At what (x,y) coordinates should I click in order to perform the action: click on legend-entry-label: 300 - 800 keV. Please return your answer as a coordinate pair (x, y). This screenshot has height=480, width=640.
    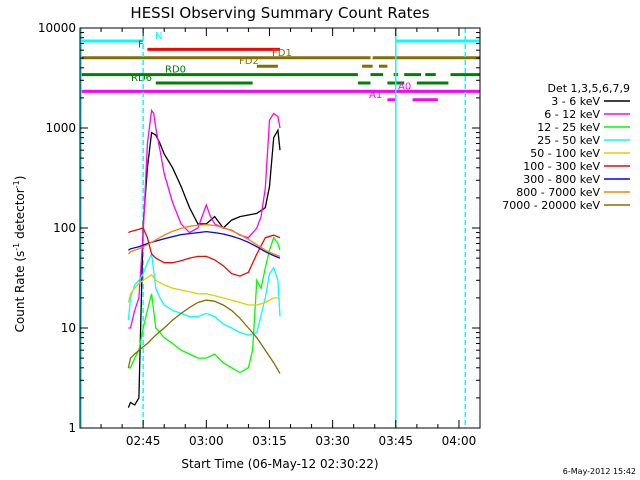
    Looking at the image, I should click on (561, 179).